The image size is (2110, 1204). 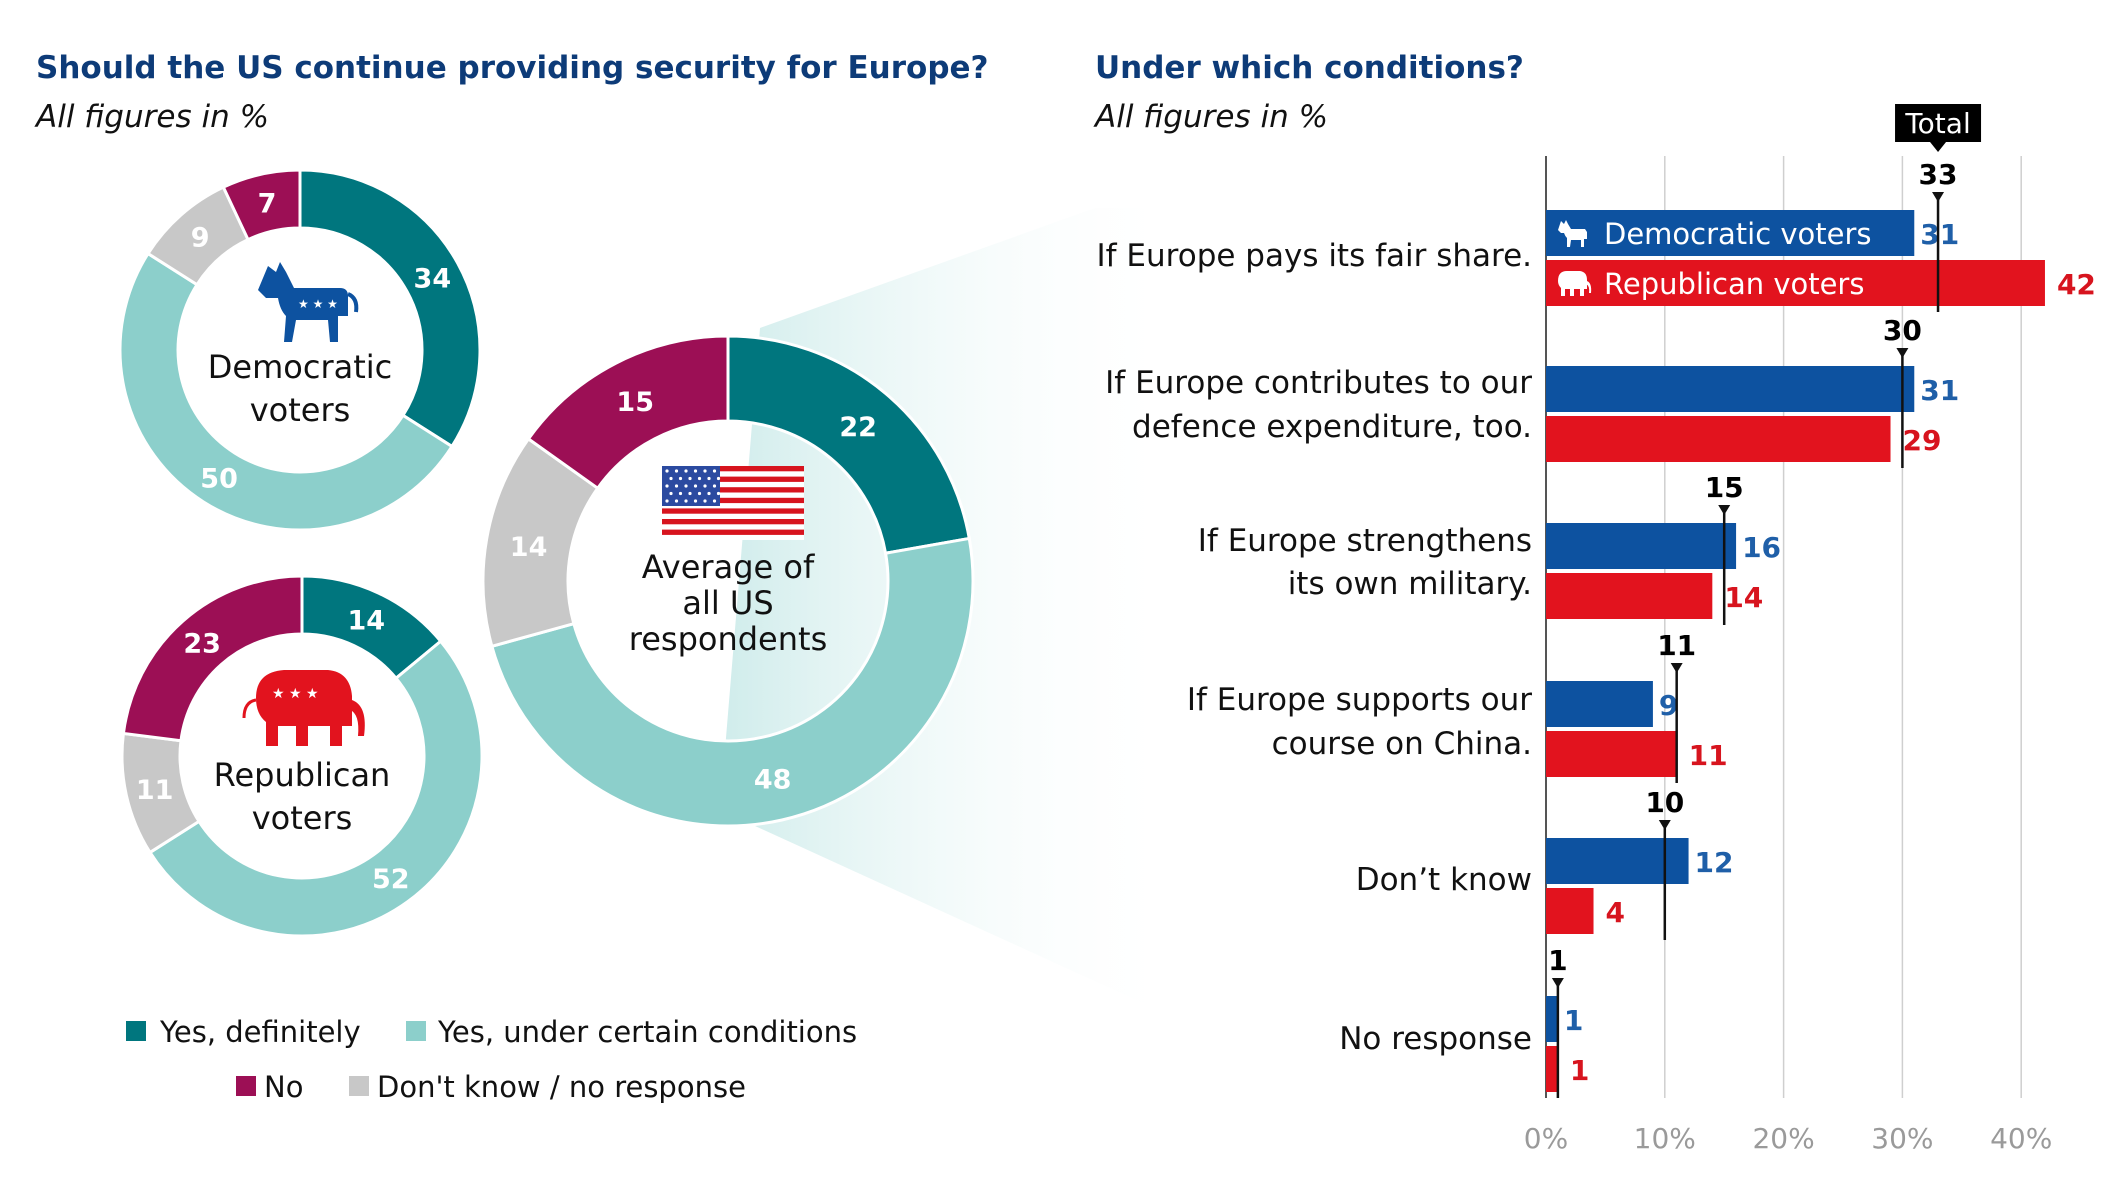 What do you see at coordinates (1359, 700) in the screenshot?
I see `category-label: If Europe supports our` at bounding box center [1359, 700].